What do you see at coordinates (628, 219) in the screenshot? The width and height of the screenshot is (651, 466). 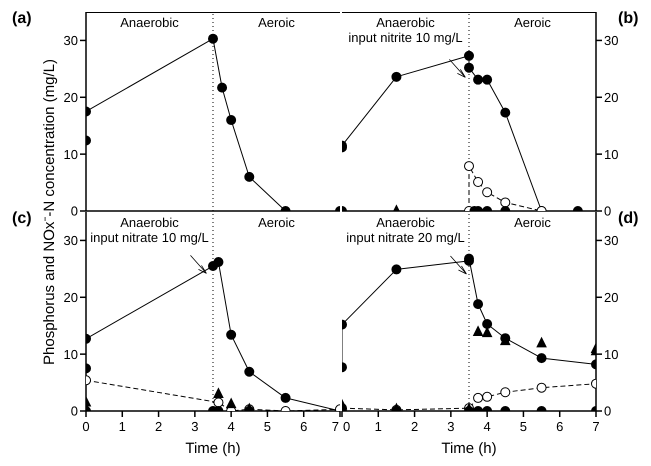 I see `text: (d)` at bounding box center [628, 219].